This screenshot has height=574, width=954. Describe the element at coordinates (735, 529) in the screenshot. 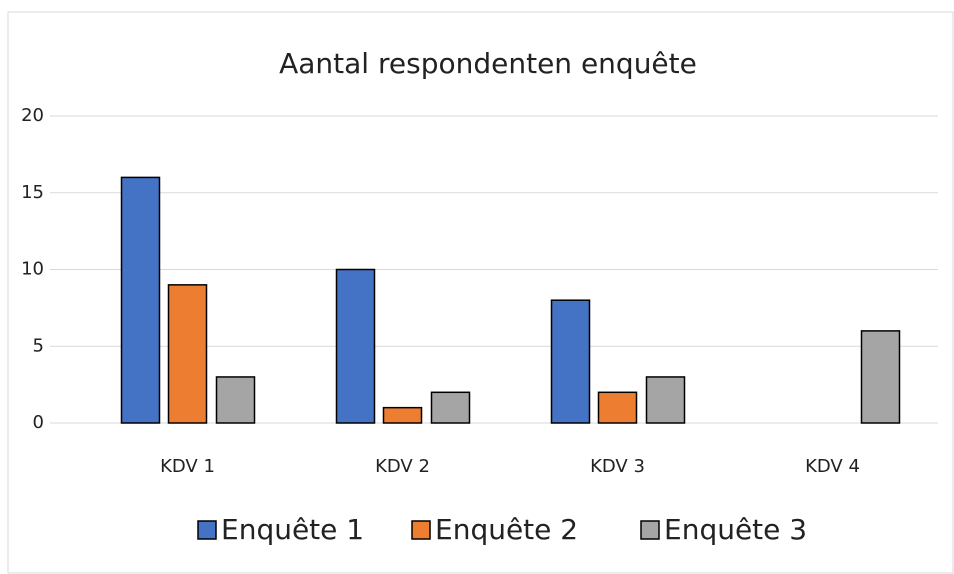

I see `legend-label: Enquête 3` at that location.